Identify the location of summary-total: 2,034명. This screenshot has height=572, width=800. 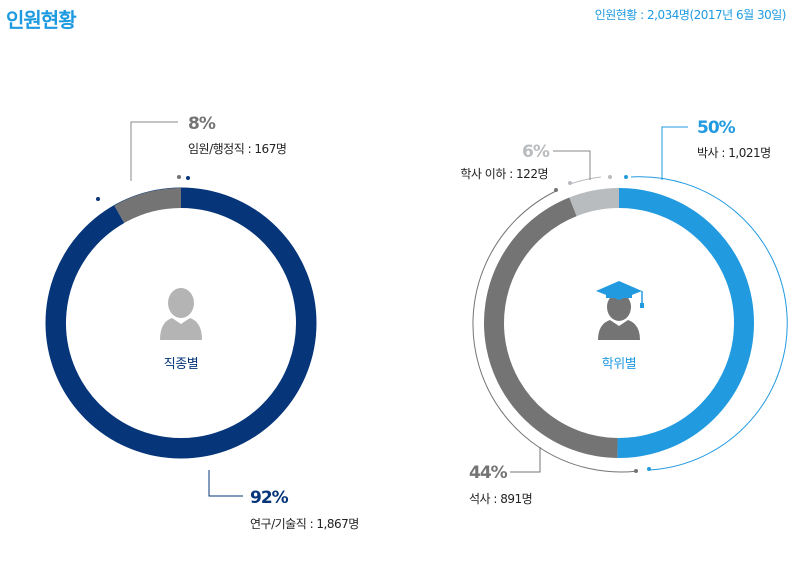
(668, 15).